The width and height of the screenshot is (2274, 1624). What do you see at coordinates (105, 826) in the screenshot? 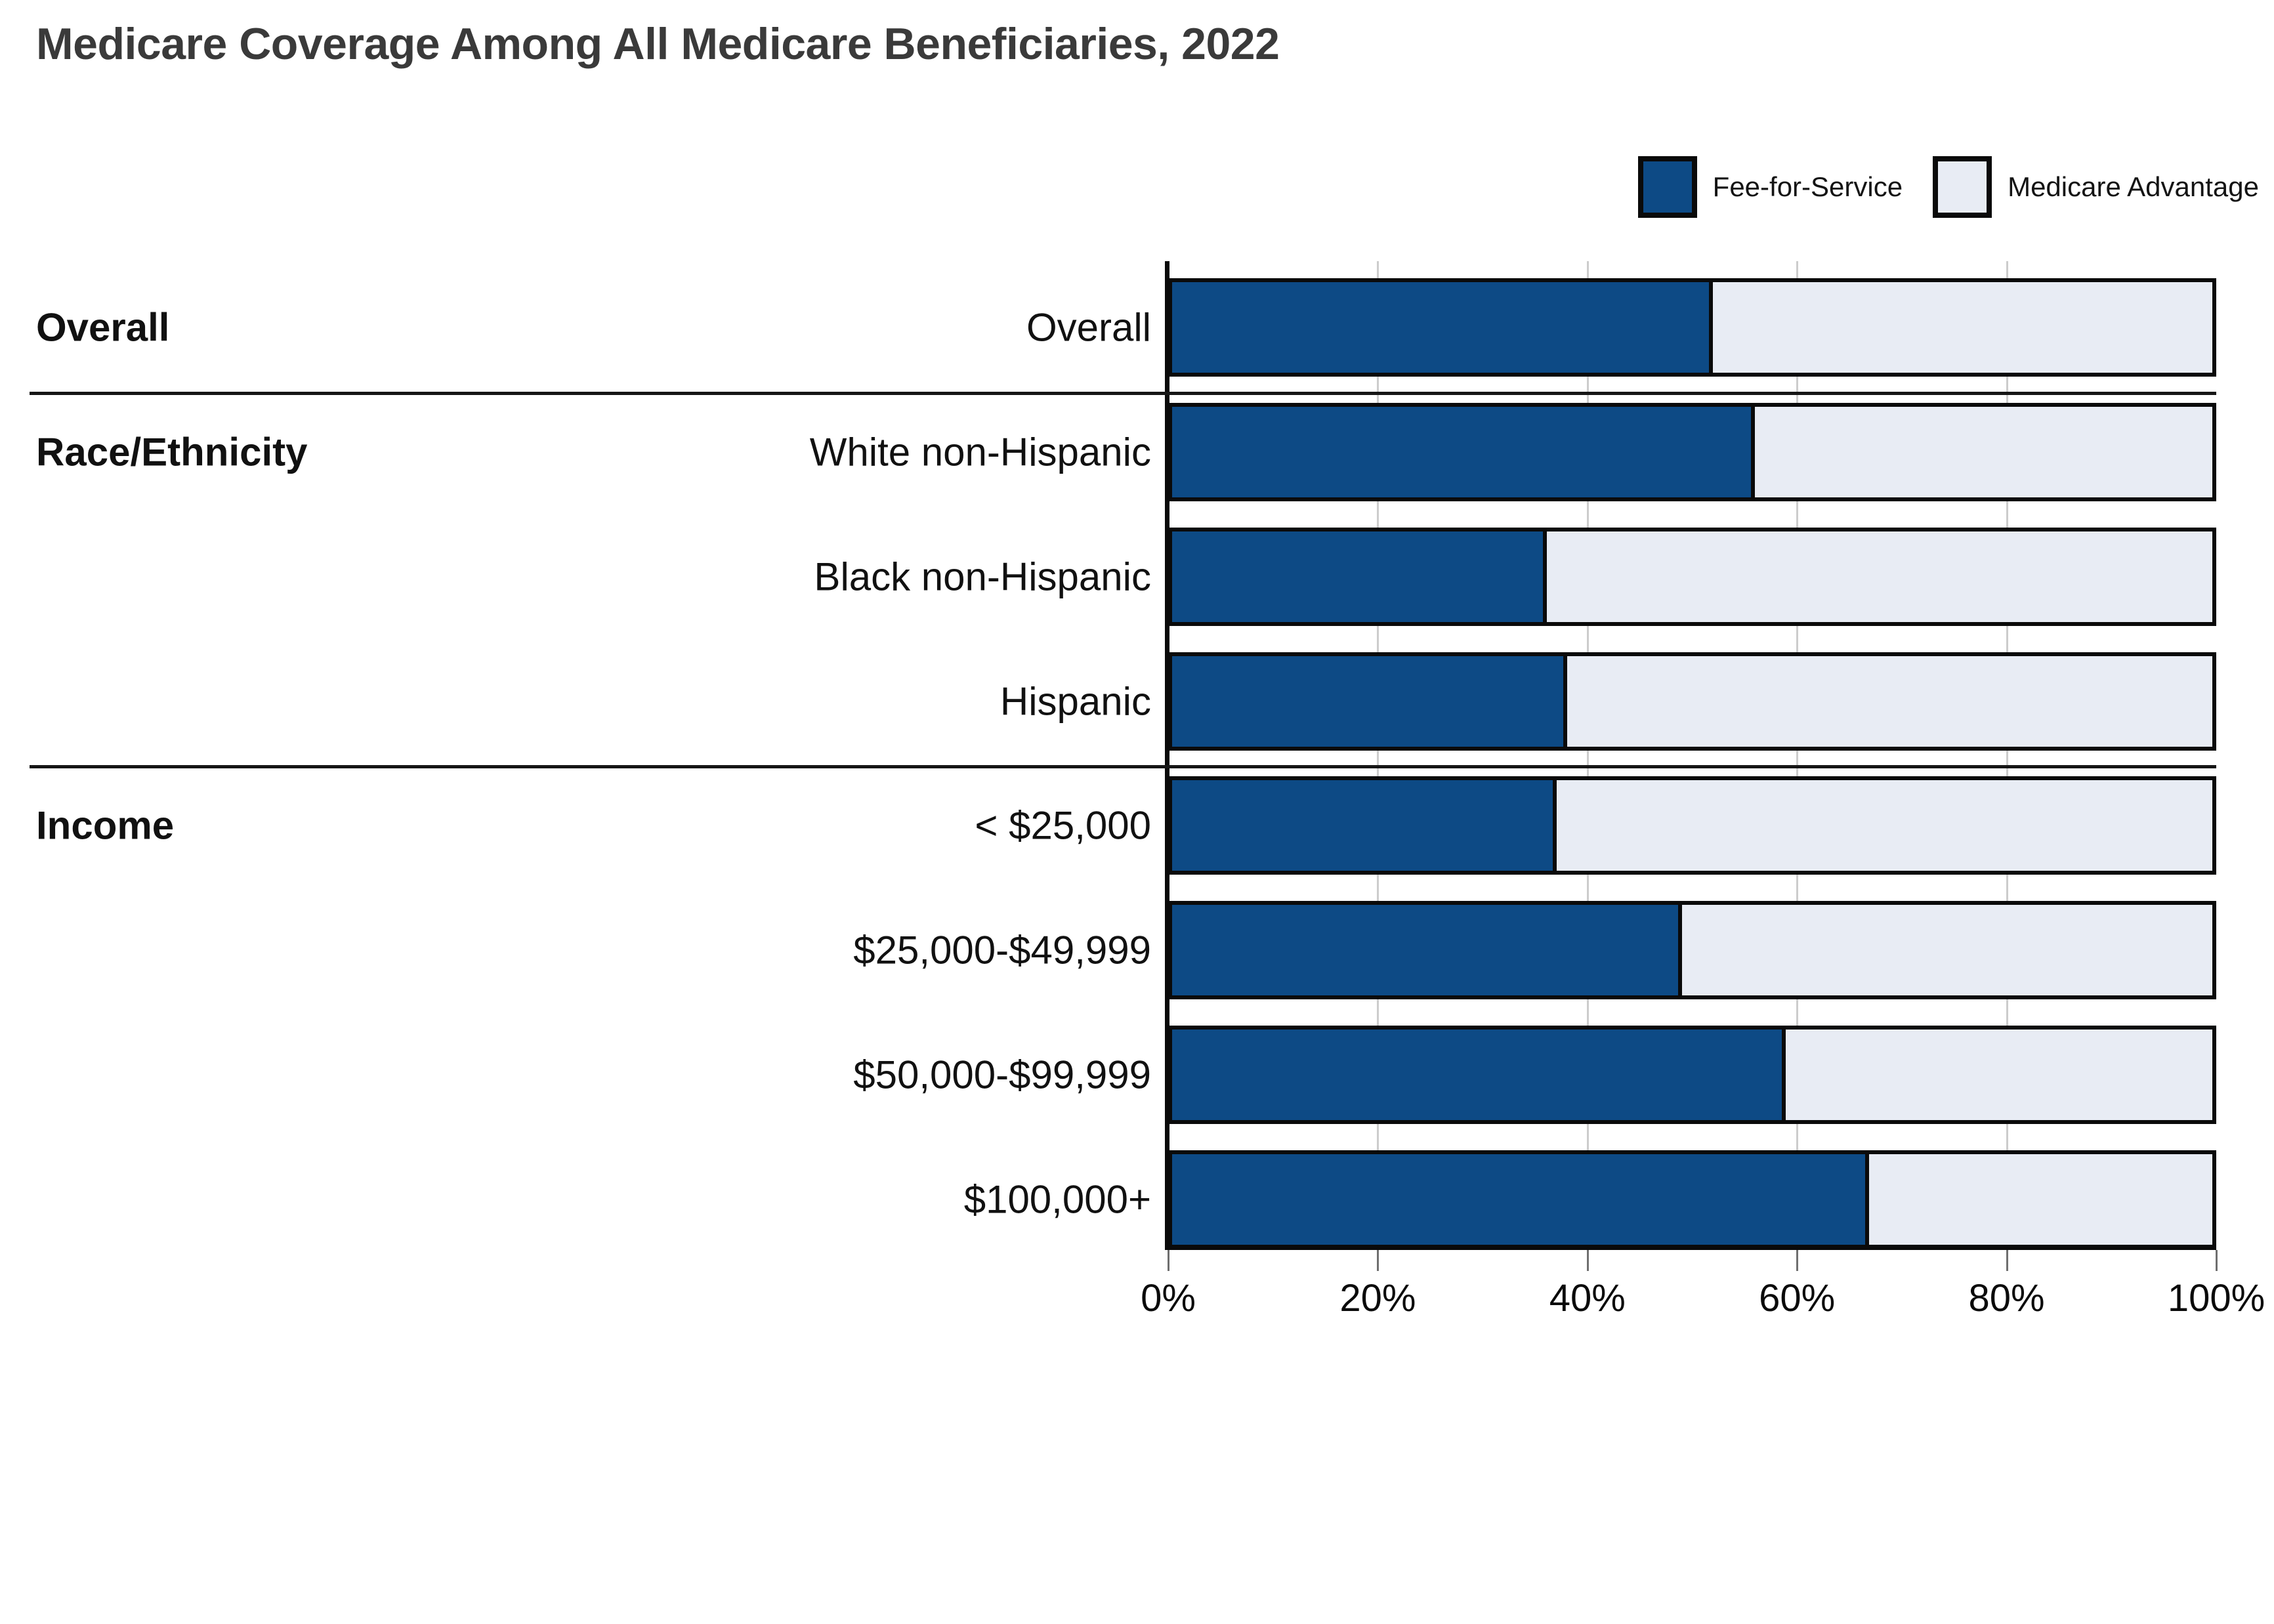
I see `section-header: Income` at bounding box center [105, 826].